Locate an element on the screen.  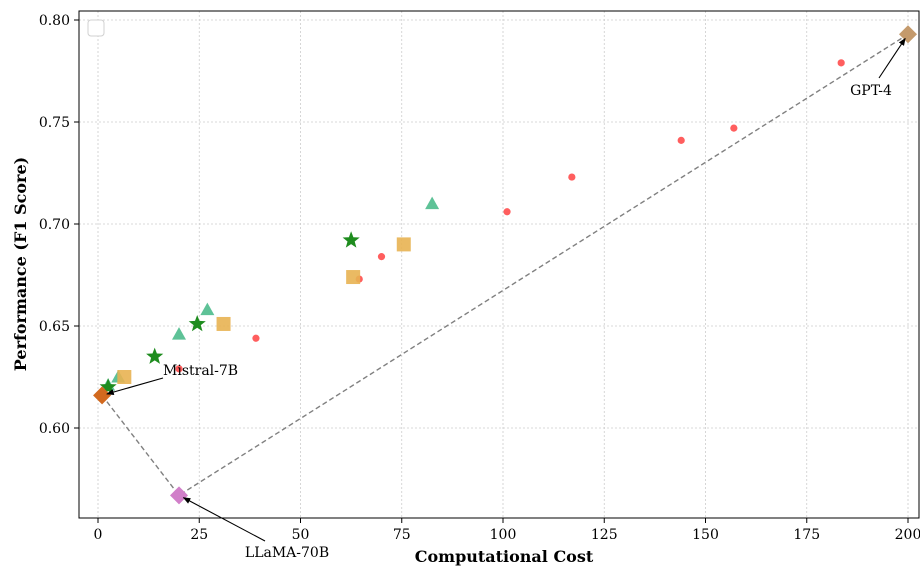
x-tick-label: 100 is located at coordinates (503, 535).